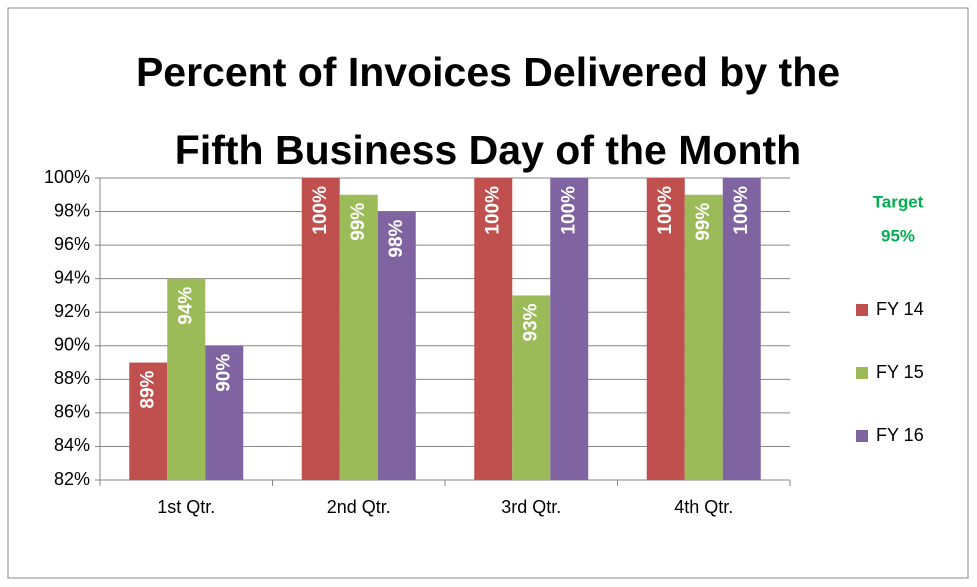  I want to click on legend-label: FY 16, so click(900, 435).